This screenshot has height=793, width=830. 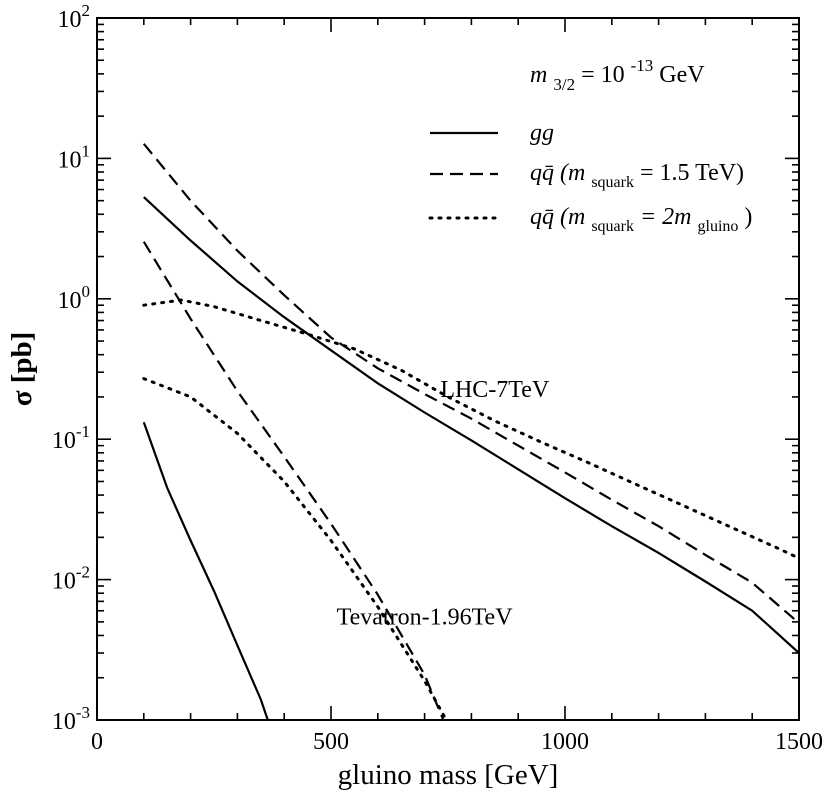 What do you see at coordinates (74, 298) in the screenshot?
I see `y-tick-label: 10⁰` at bounding box center [74, 298].